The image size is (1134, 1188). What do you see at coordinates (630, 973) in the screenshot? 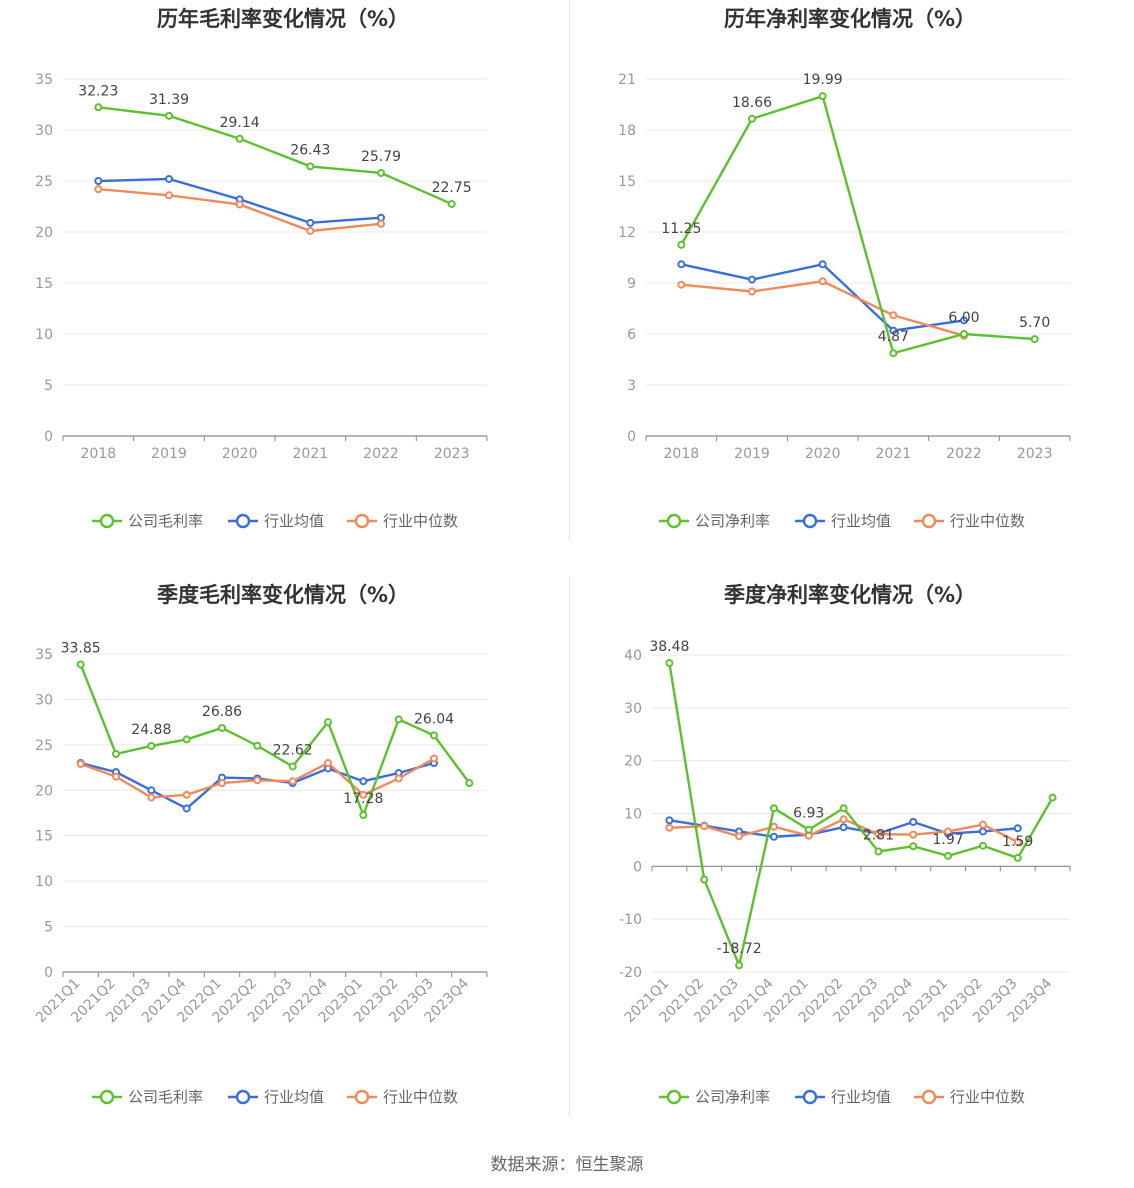
I see `y-tick-label: -20` at bounding box center [630, 973].